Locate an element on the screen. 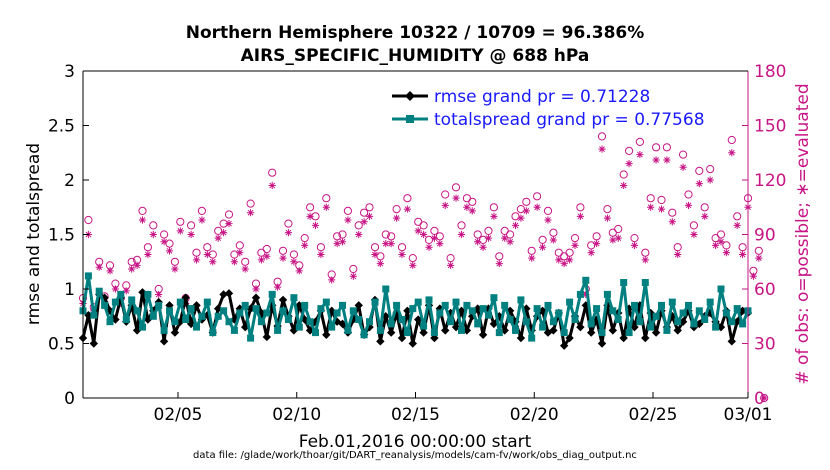 The width and height of the screenshot is (830, 470). y-tick-label: 3 is located at coordinates (69, 72).